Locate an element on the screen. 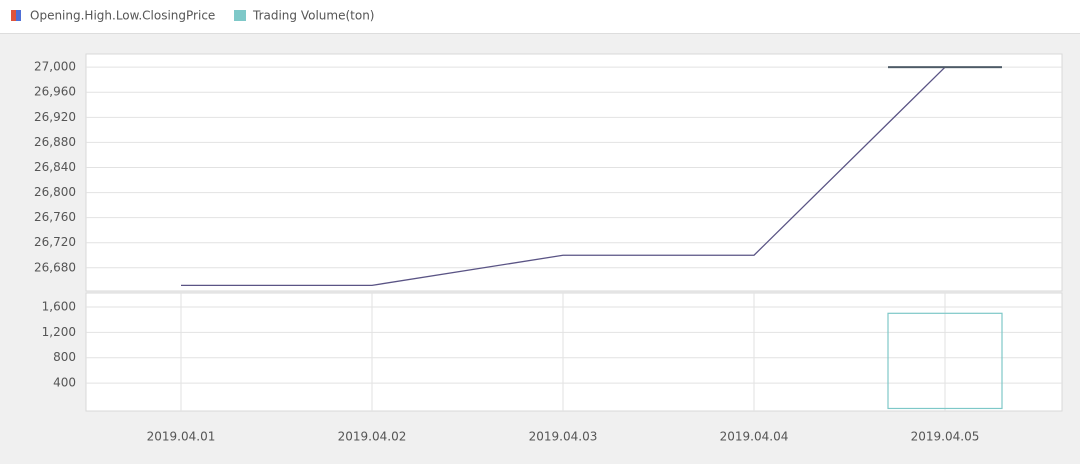  y-tick-label: 26,680 is located at coordinates (55, 267).